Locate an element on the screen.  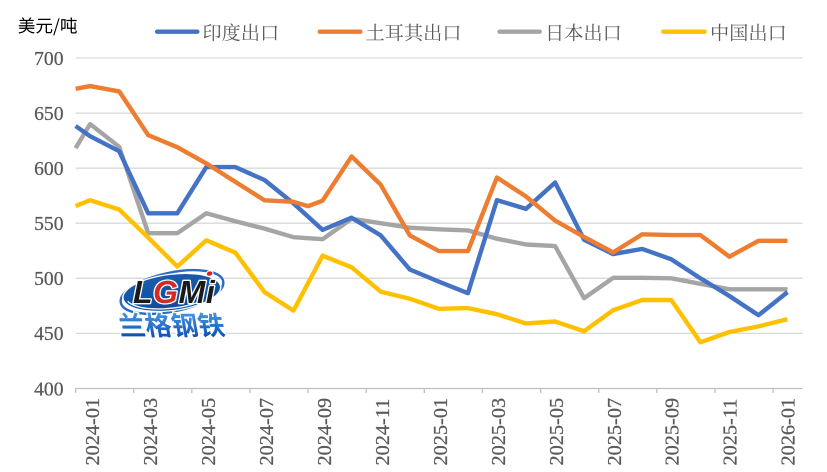
svg-text: 2024-05 is located at coordinates (209, 432).